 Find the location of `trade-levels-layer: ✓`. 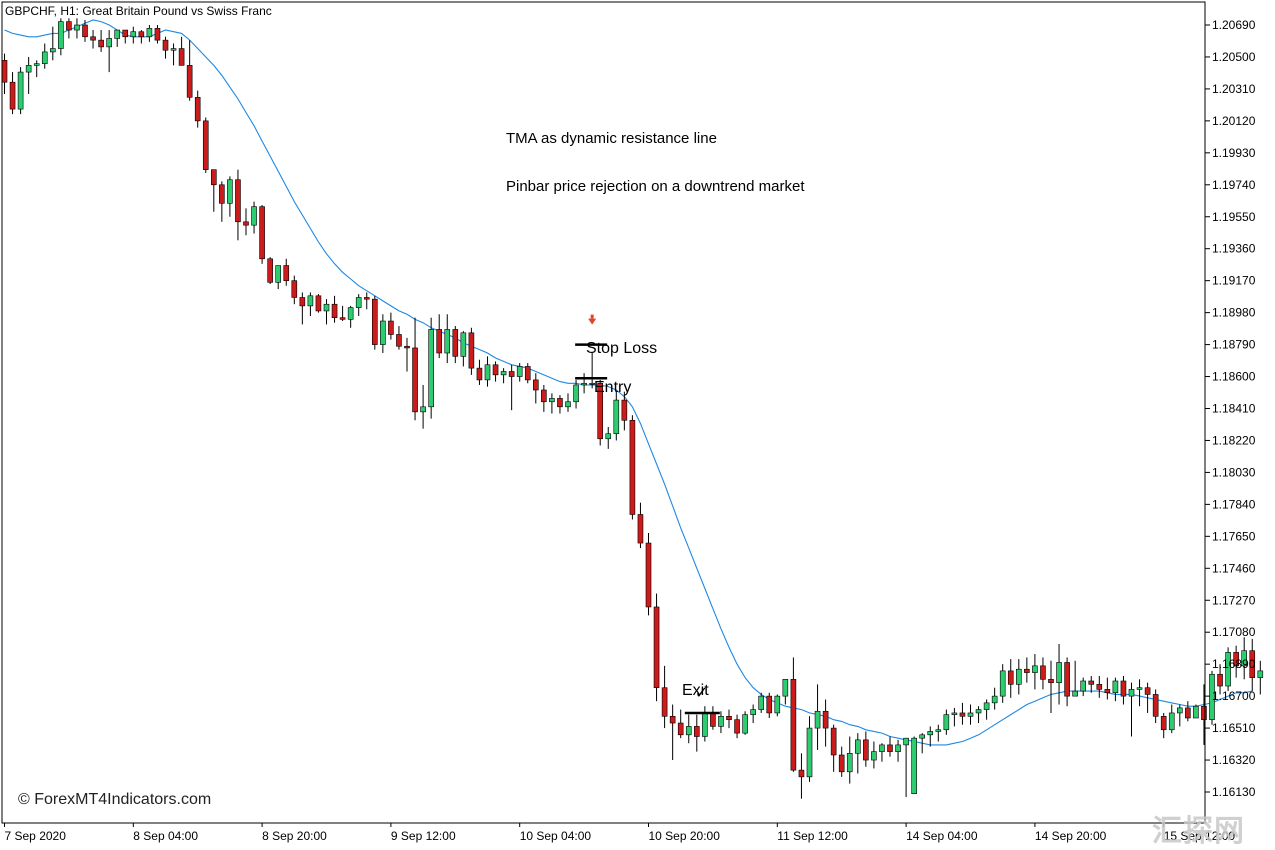

trade-levels-layer: ✓ is located at coordinates (647, 514).